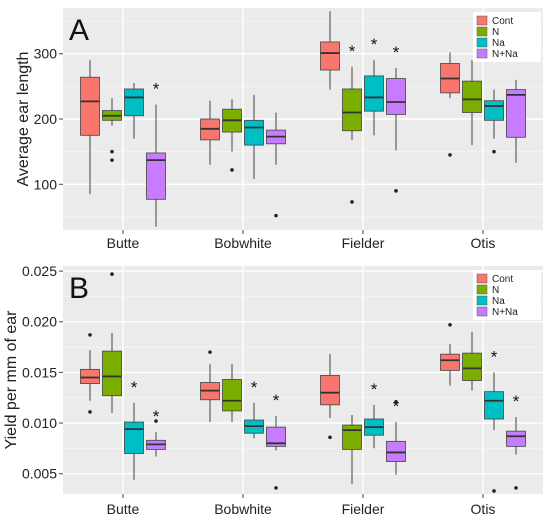  I want to click on y-axis-label: Yield per mm of ear, so click(11, 380).